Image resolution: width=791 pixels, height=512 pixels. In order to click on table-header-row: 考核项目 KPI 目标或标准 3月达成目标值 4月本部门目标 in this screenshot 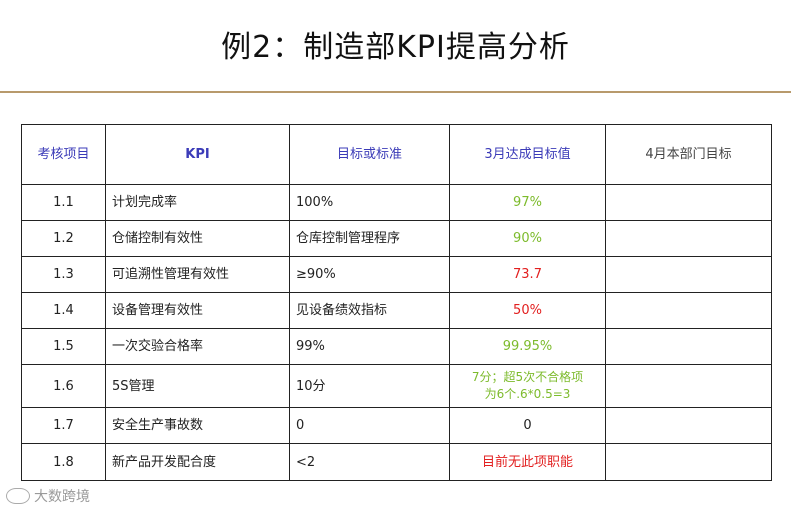, I will do `click(396, 154)`.